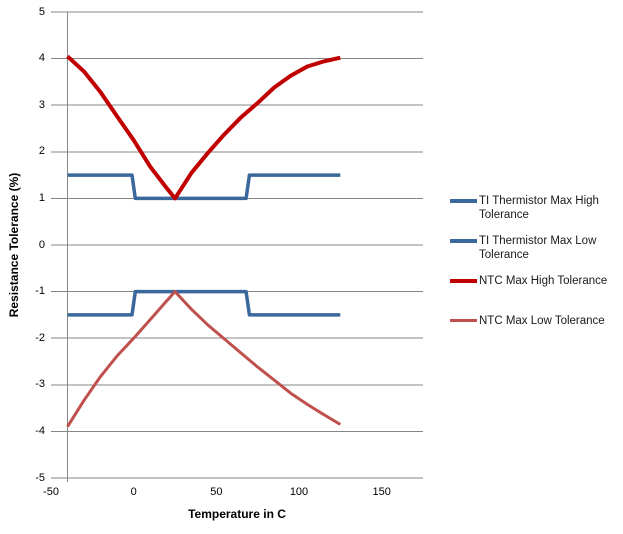 The image size is (623, 534). Describe the element at coordinates (535, 294) in the screenshot. I see `legend-item: NTC Max High Tolerance` at that location.